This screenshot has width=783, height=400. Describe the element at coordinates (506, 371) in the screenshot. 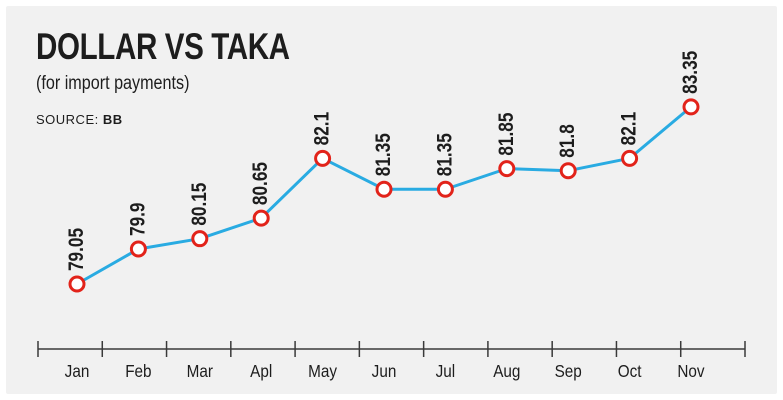

I see `x-tick-label: Aug` at that location.